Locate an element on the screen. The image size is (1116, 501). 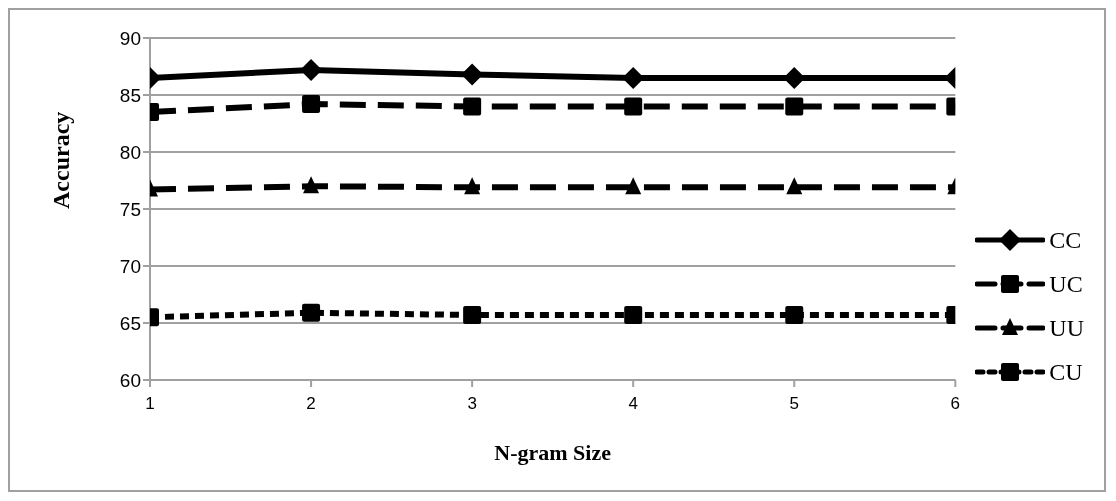
y-tick-label: 65 is located at coordinates (130, 323).